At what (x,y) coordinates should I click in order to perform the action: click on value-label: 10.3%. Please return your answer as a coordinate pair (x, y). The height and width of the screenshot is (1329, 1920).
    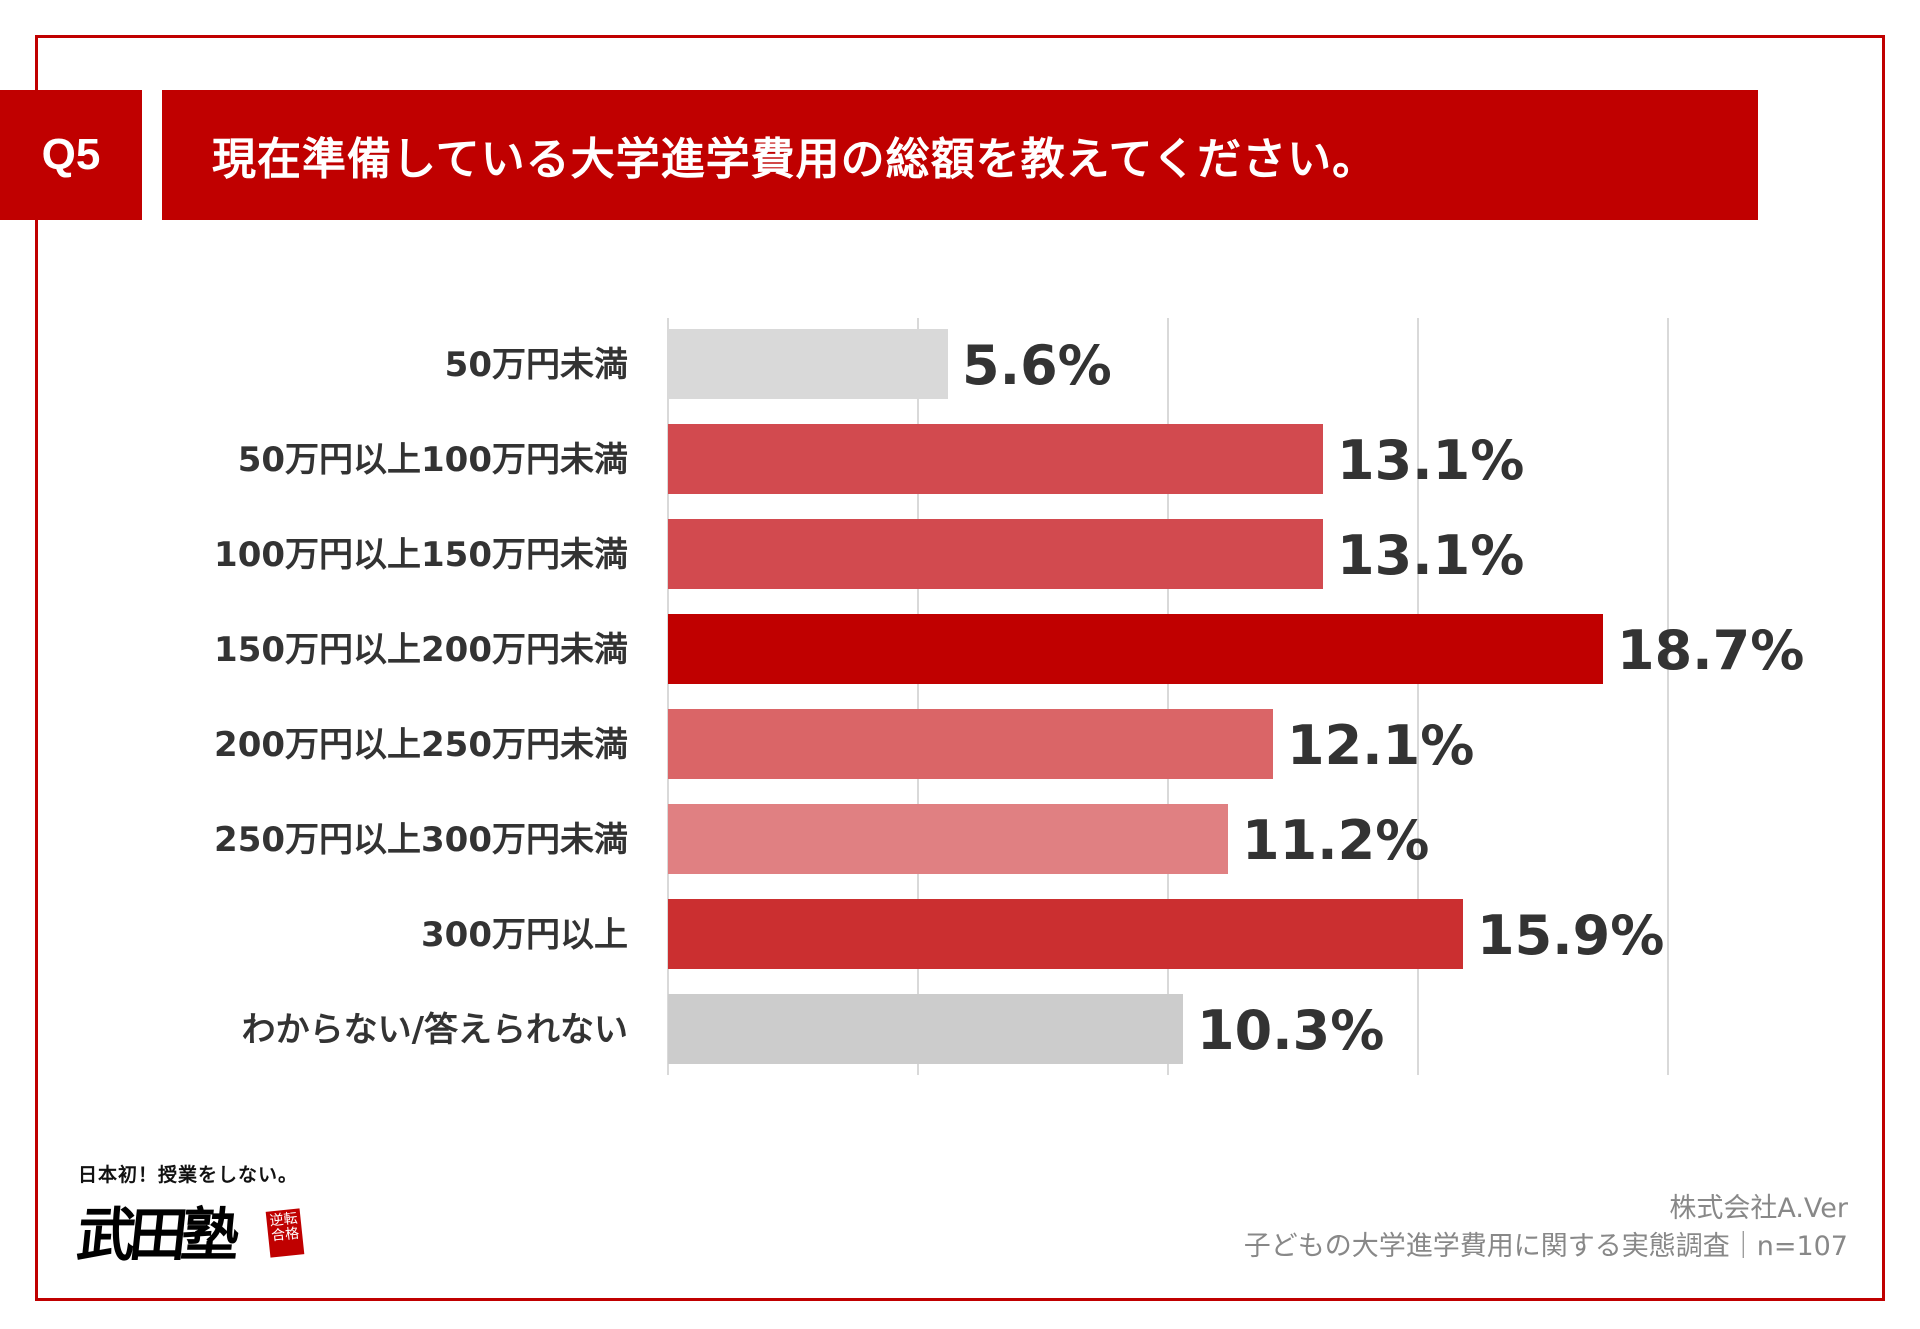
    Looking at the image, I should click on (1290, 1030).